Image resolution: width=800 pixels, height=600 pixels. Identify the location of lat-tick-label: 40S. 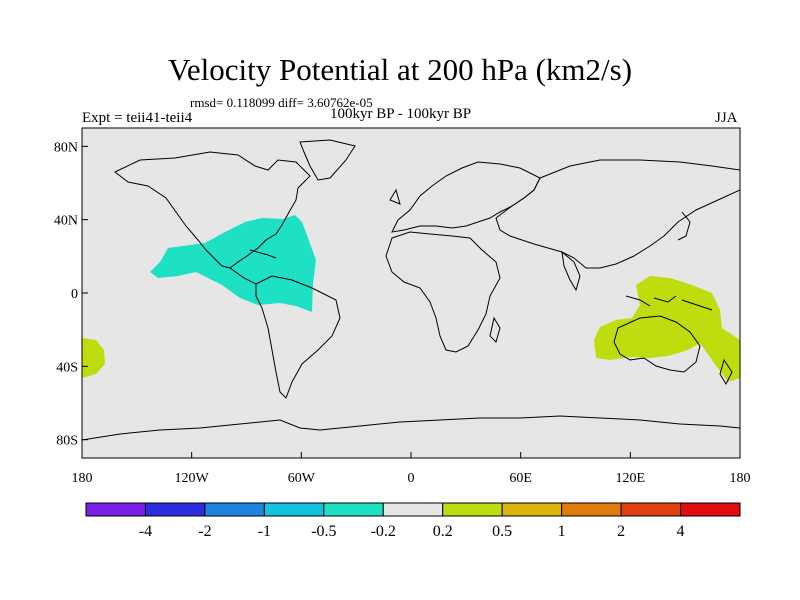
(67, 367).